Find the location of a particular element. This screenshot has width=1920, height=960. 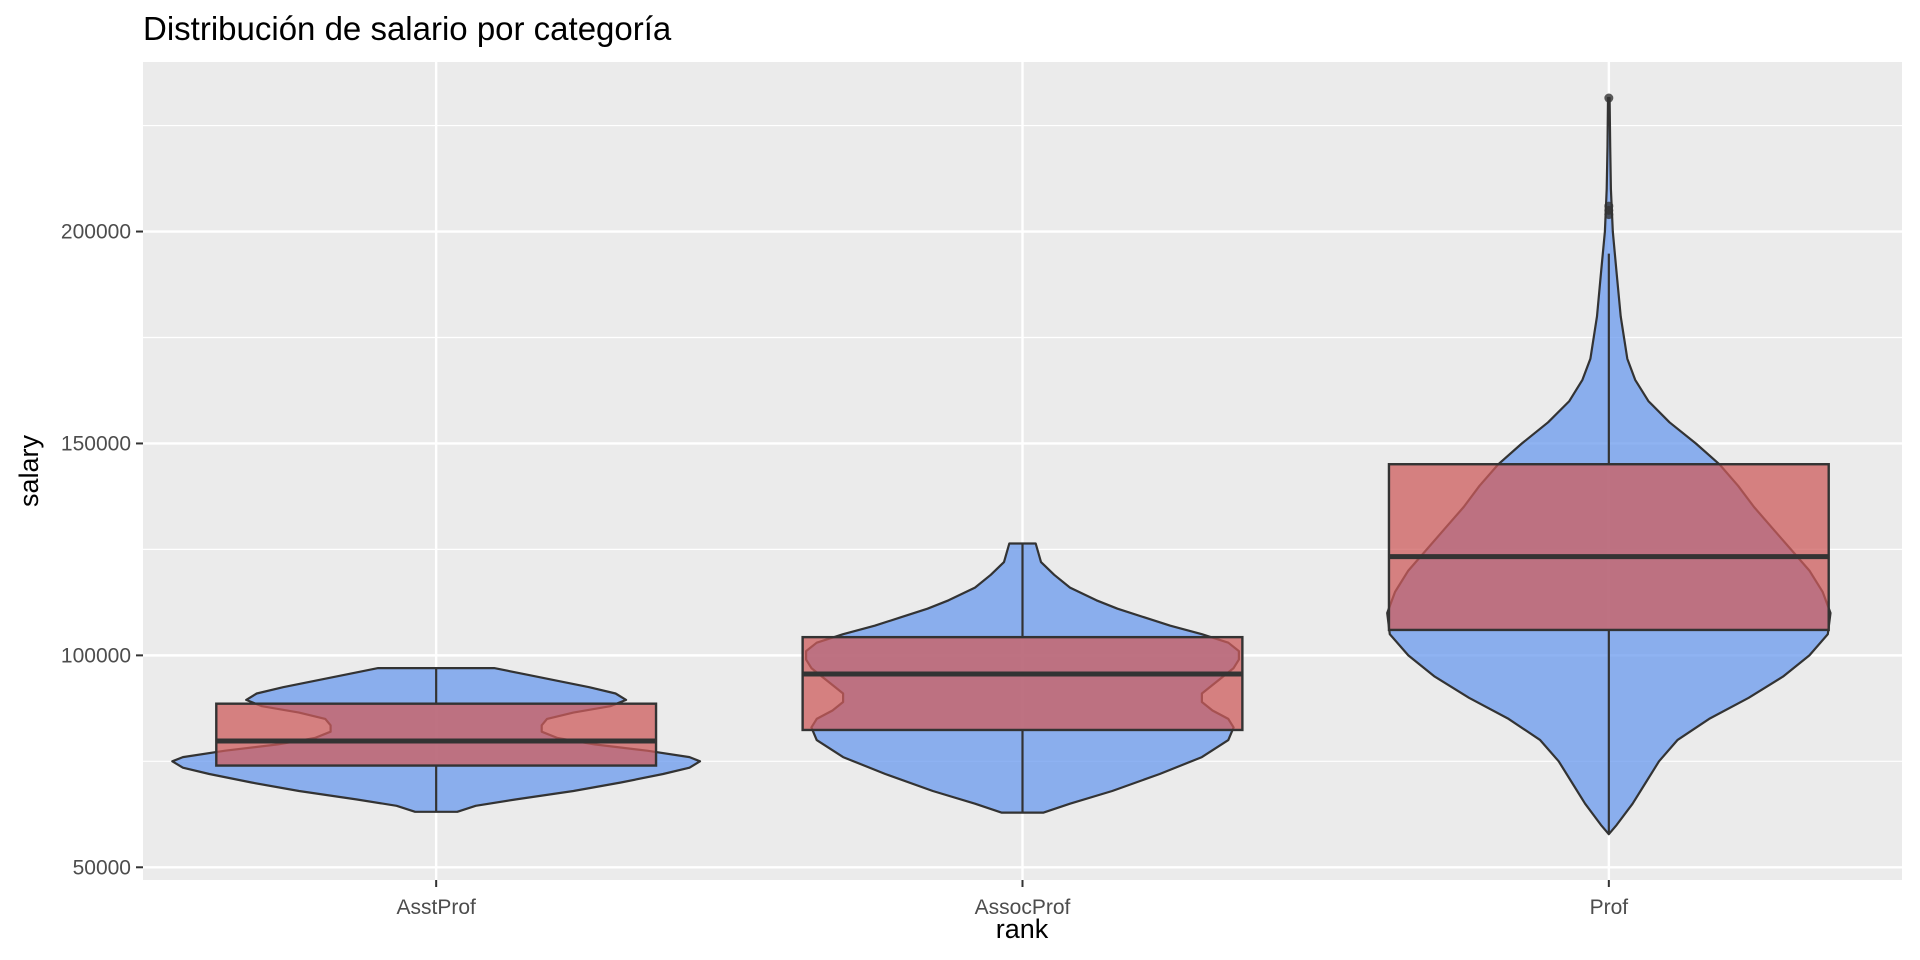

x-axis: AsstProf AssocProf Prof is located at coordinates (1012, 899).